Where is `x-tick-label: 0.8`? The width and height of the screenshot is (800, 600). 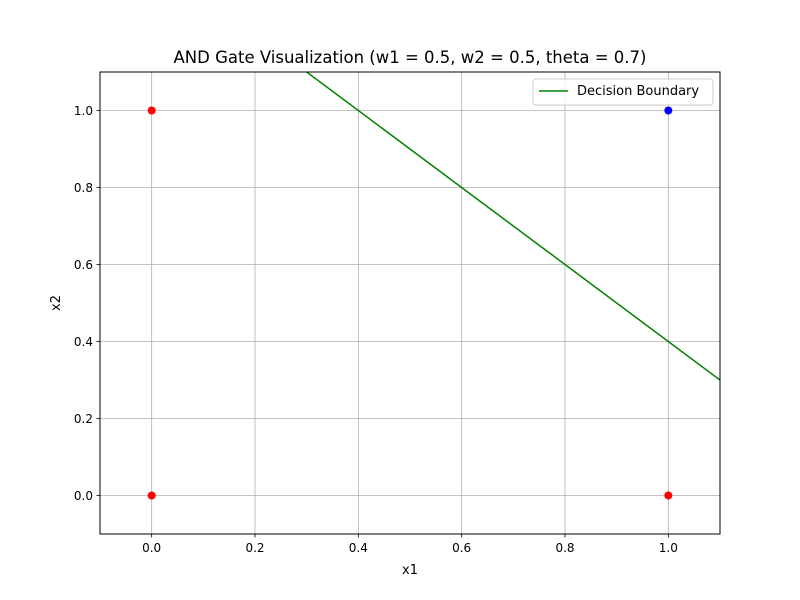 x-tick-label: 0.8 is located at coordinates (564, 548).